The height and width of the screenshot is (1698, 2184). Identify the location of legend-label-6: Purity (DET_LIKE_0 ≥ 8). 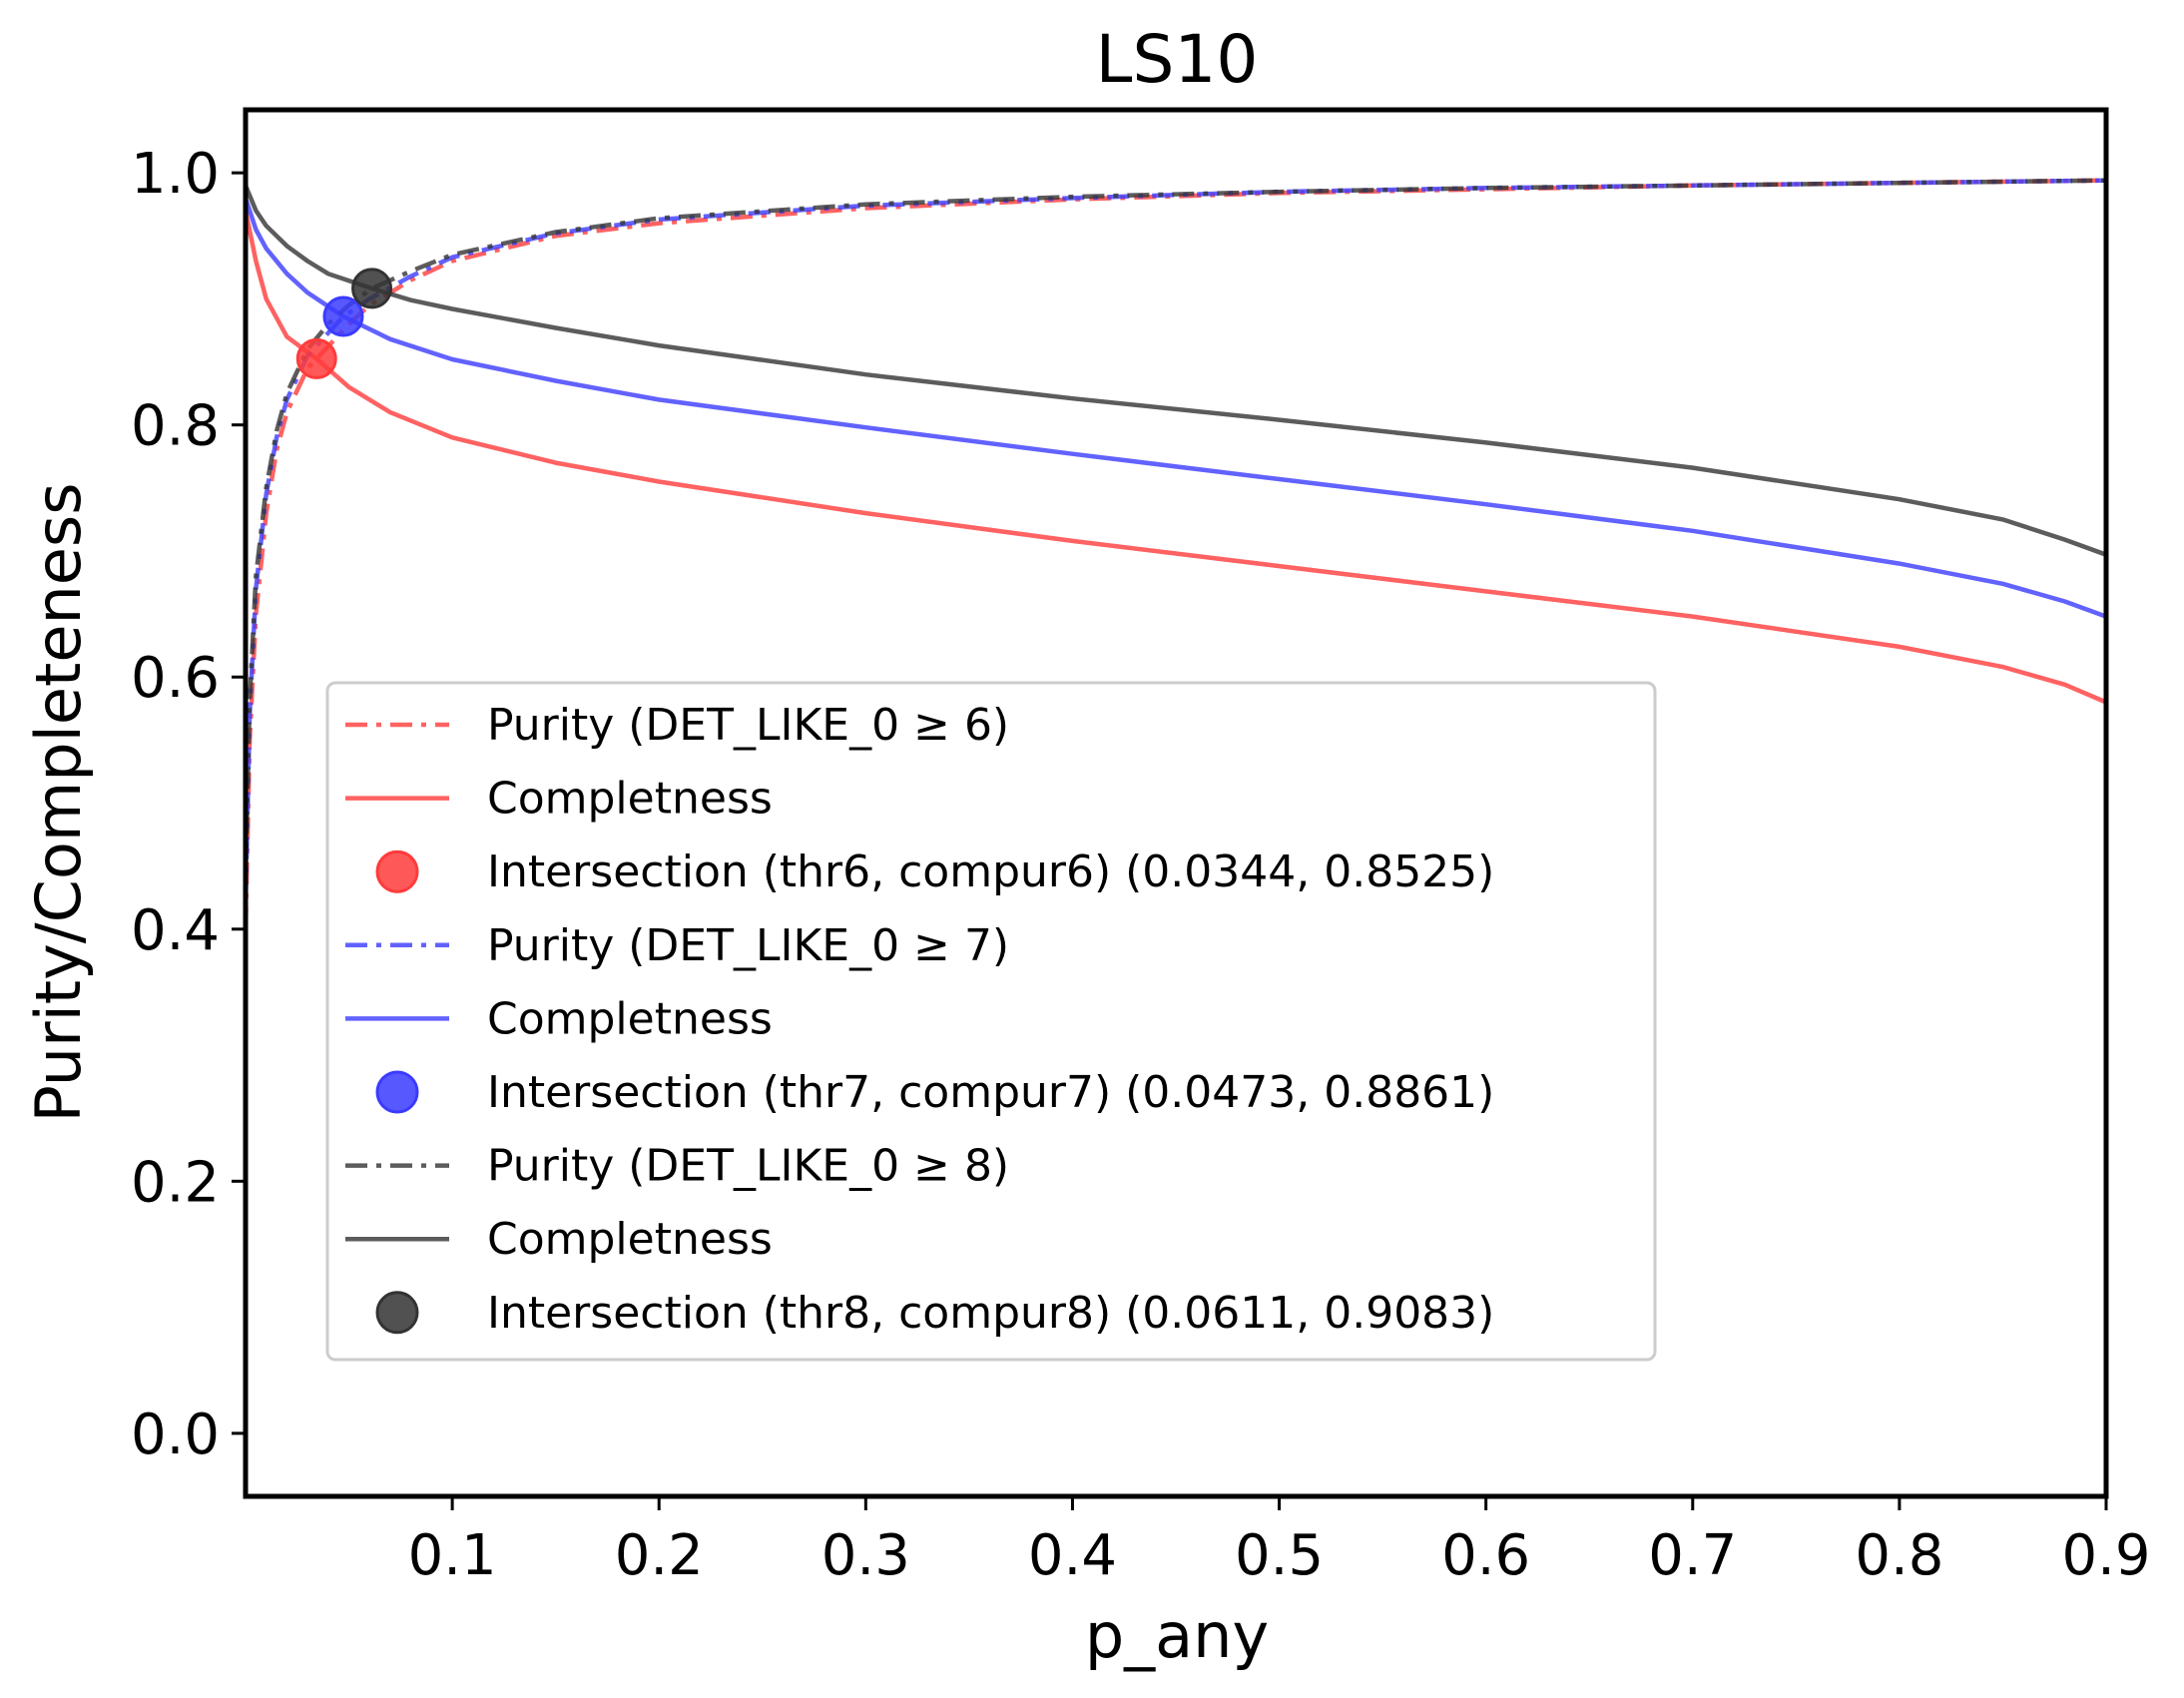
(748, 1166).